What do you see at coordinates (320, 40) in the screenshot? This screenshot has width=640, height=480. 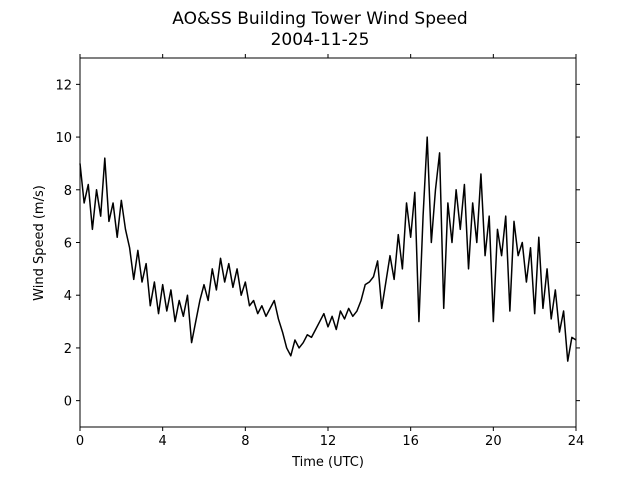 I see `chart-subtitle: 2004-11-25` at bounding box center [320, 40].